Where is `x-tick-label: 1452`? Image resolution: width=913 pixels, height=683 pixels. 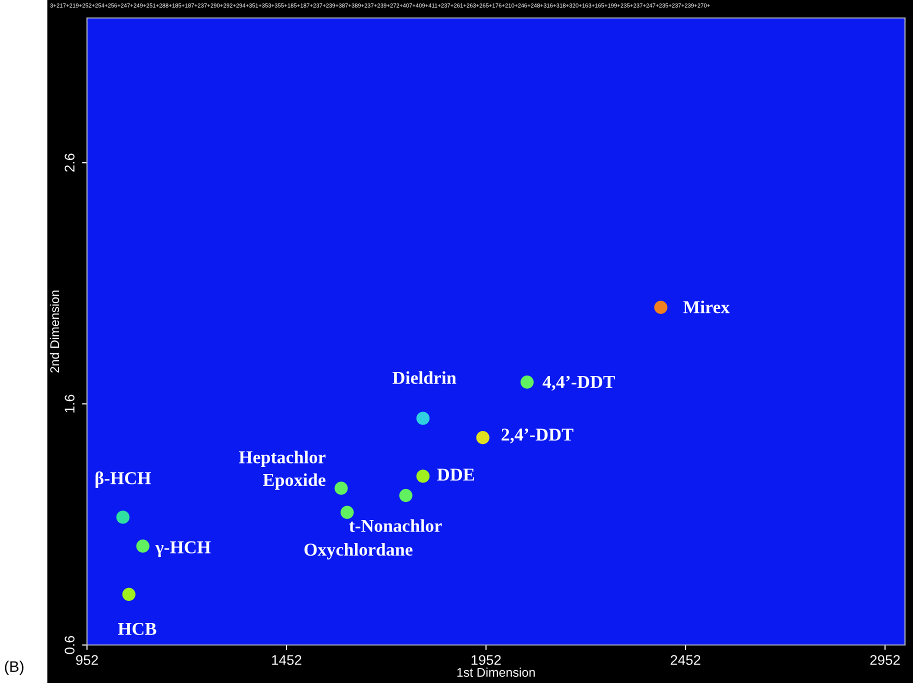
x-tick-label: 1452 is located at coordinates (287, 660).